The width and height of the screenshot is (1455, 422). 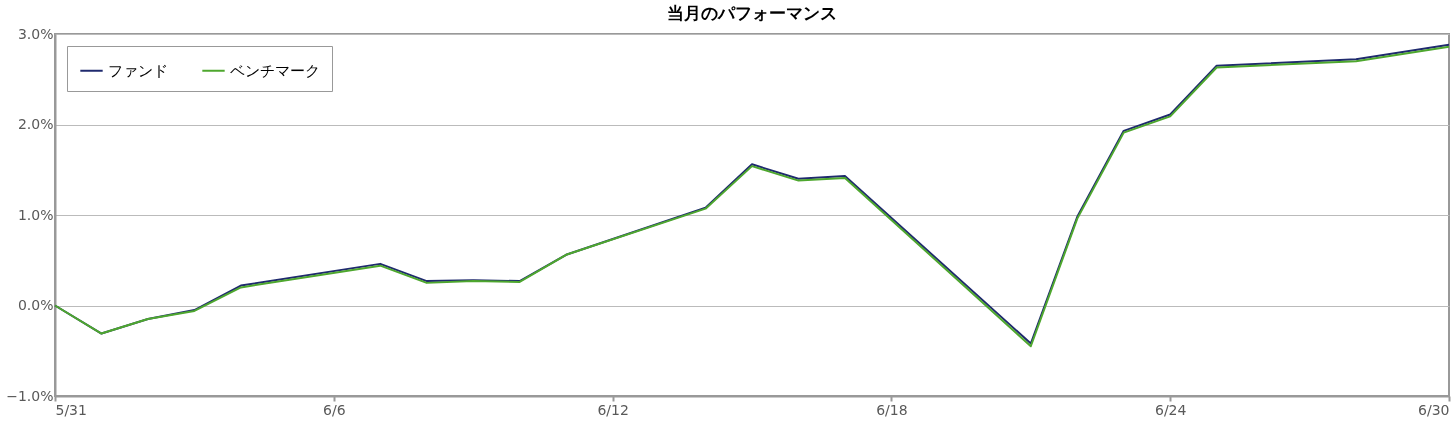 What do you see at coordinates (35, 124) in the screenshot?
I see `y-tick-label: 2.0%` at bounding box center [35, 124].